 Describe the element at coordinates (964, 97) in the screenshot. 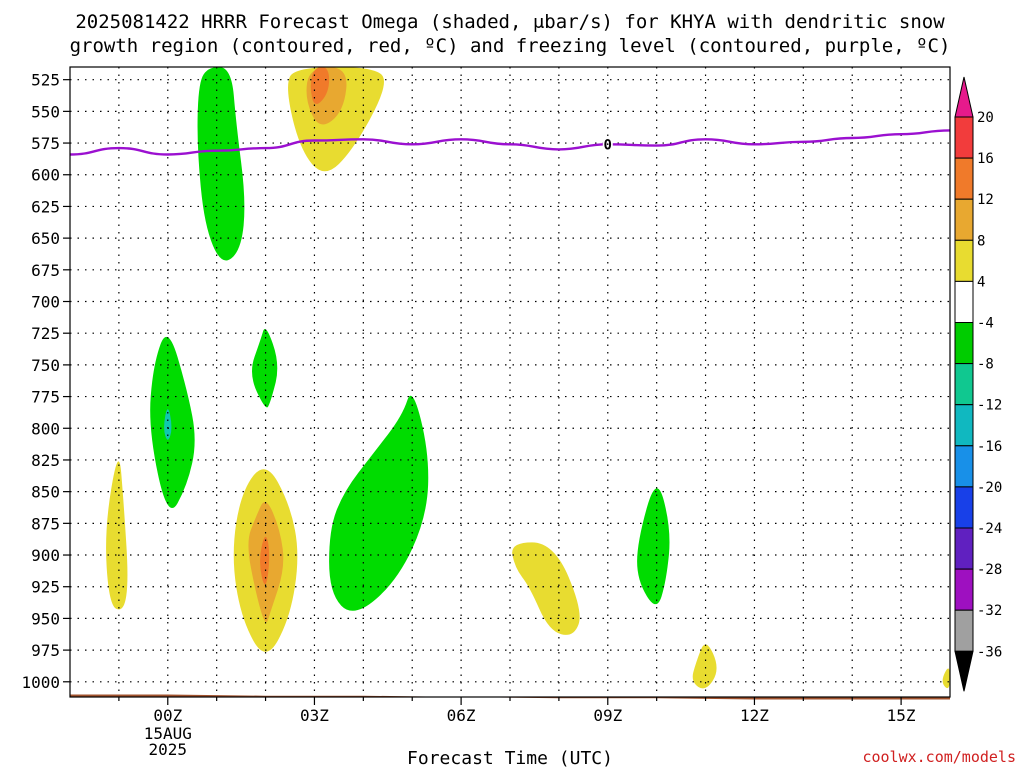

I see `colorbar-top-arrow` at that location.